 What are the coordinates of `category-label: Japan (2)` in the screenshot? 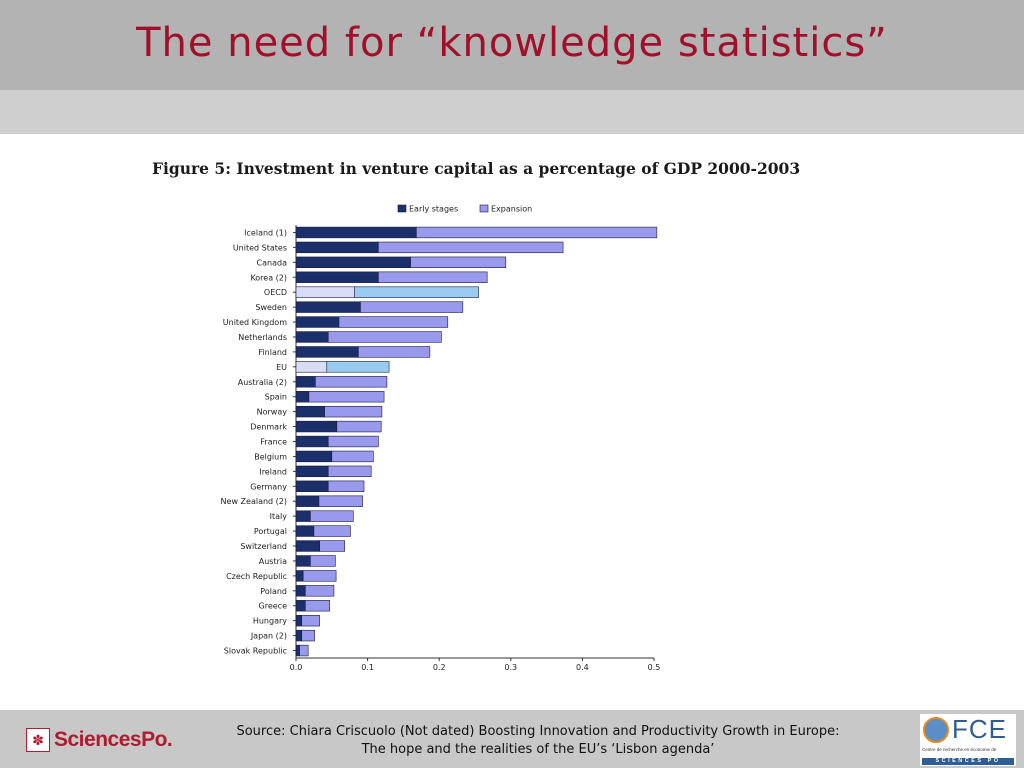 It's located at (268, 636).